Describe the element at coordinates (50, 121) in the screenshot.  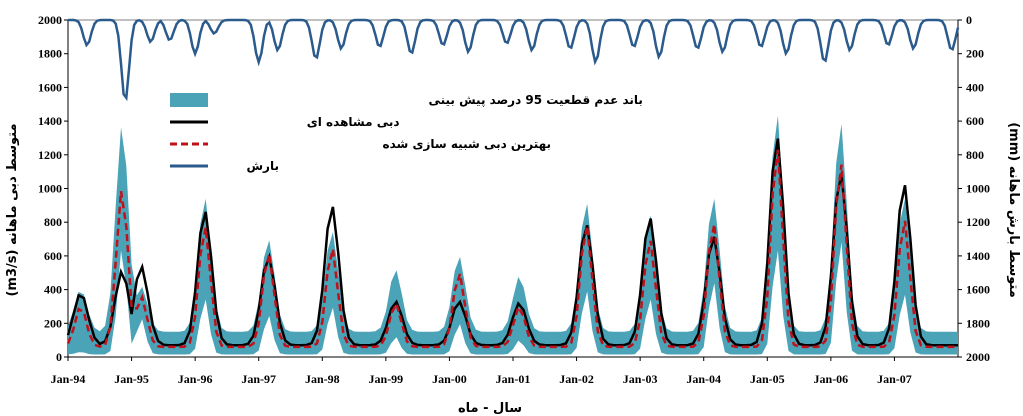
I see `y-left-tick-label: 1400` at that location.